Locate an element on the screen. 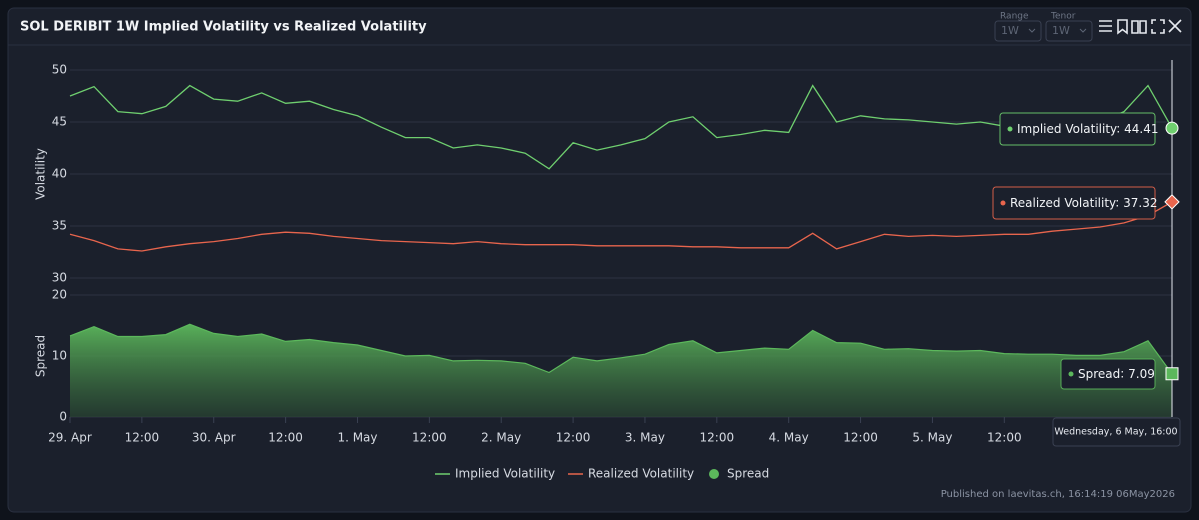 The image size is (1199, 520). control-label: Tenor is located at coordinates (1063, 17).